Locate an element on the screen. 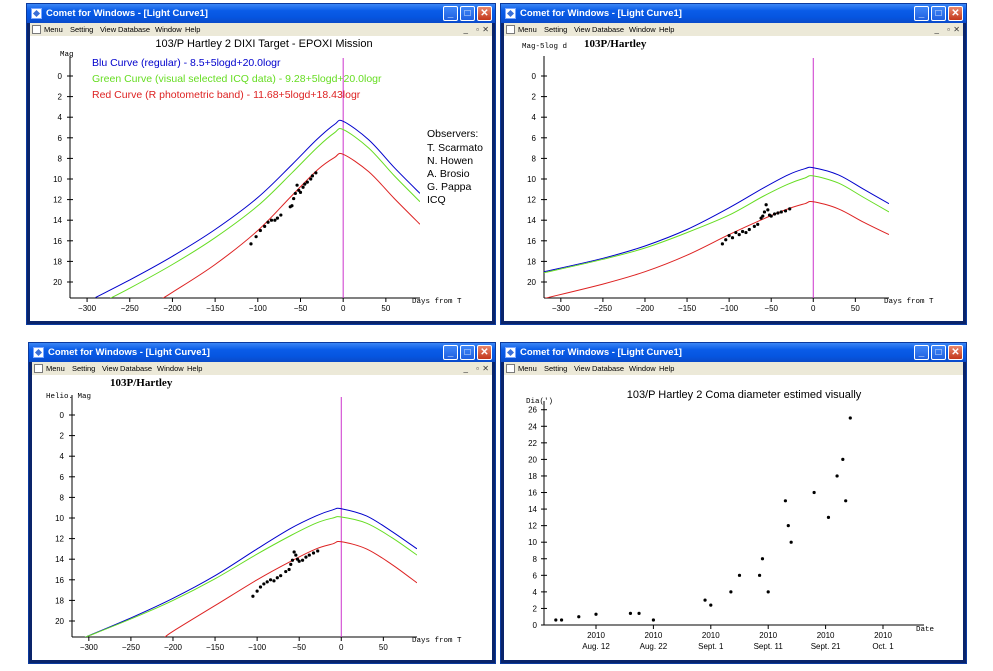 The height and width of the screenshot is (671, 993). y-axis-label: Mag-5log d is located at coordinates (544, 47).